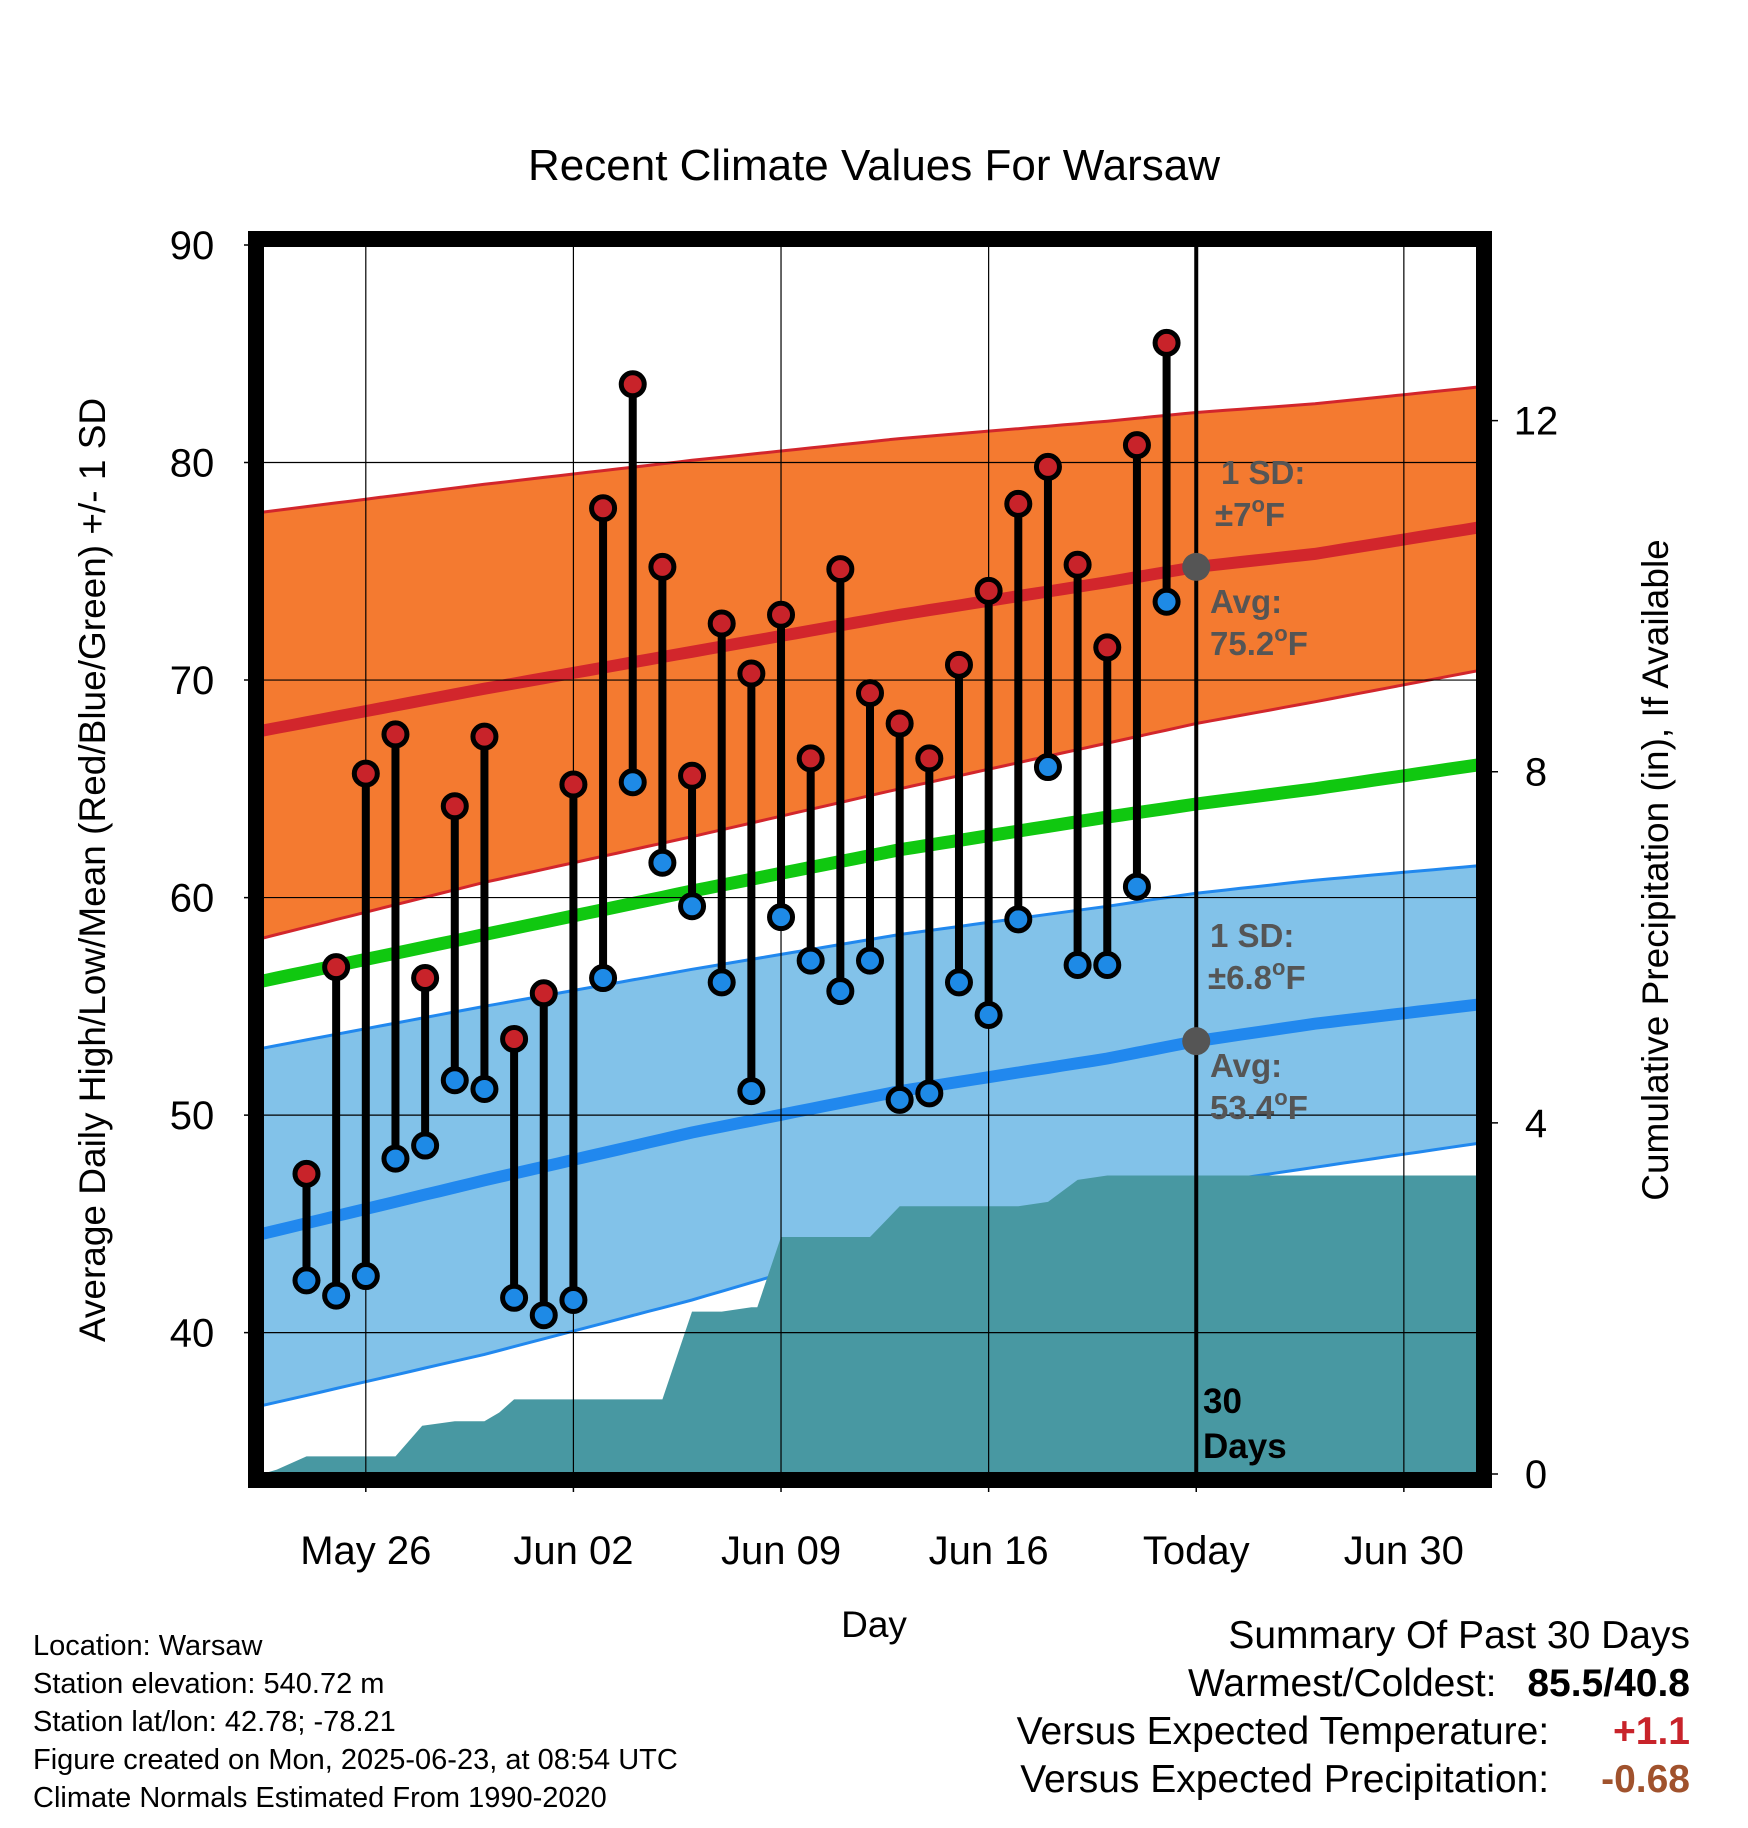  What do you see at coordinates (1536, 1475) in the screenshot?
I see `y2-tick-label-0: 0` at bounding box center [1536, 1475].